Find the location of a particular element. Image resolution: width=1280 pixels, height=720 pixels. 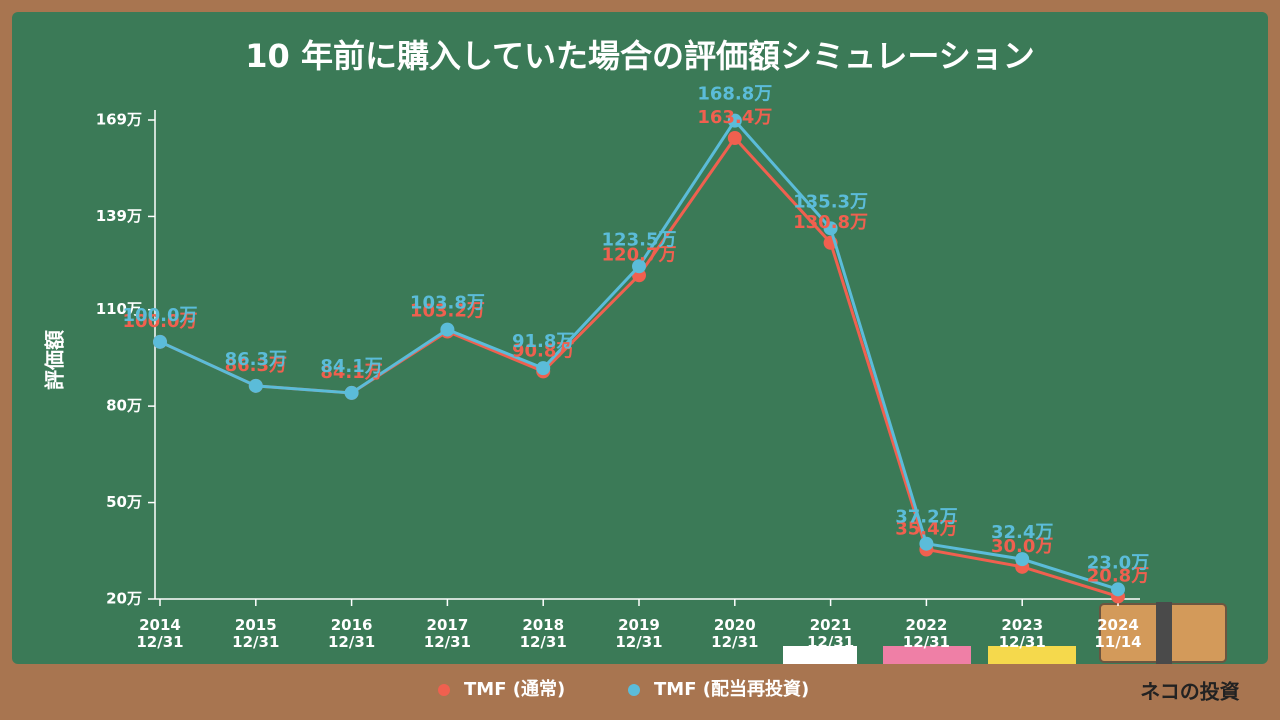

x-tick-label: 2024 11/14 is located at coordinates (1118, 633).